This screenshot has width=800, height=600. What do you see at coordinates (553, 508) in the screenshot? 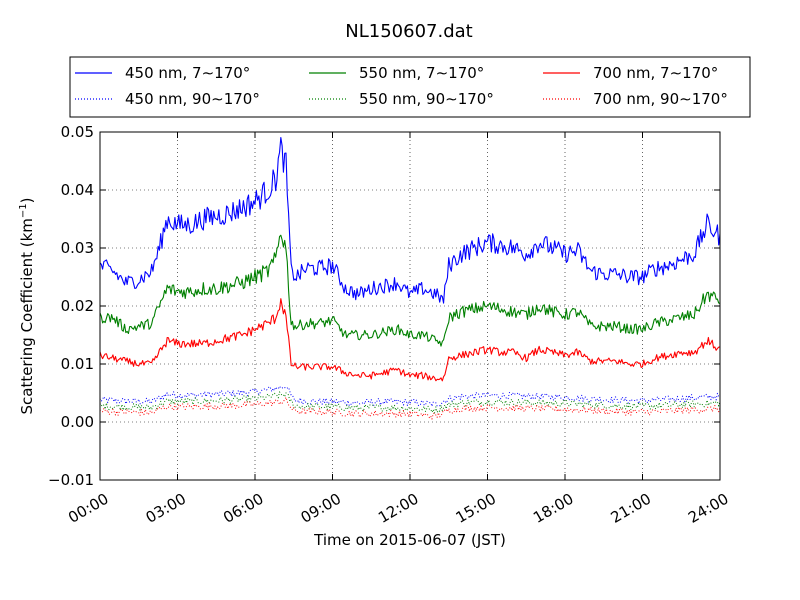
I see `x-tick-label: 18:00` at bounding box center [553, 508].